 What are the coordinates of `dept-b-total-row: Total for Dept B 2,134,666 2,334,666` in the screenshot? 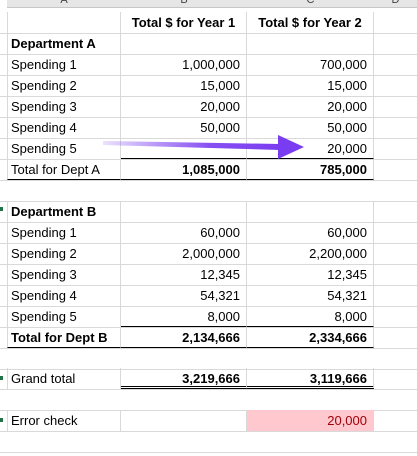 It's located at (208, 338).